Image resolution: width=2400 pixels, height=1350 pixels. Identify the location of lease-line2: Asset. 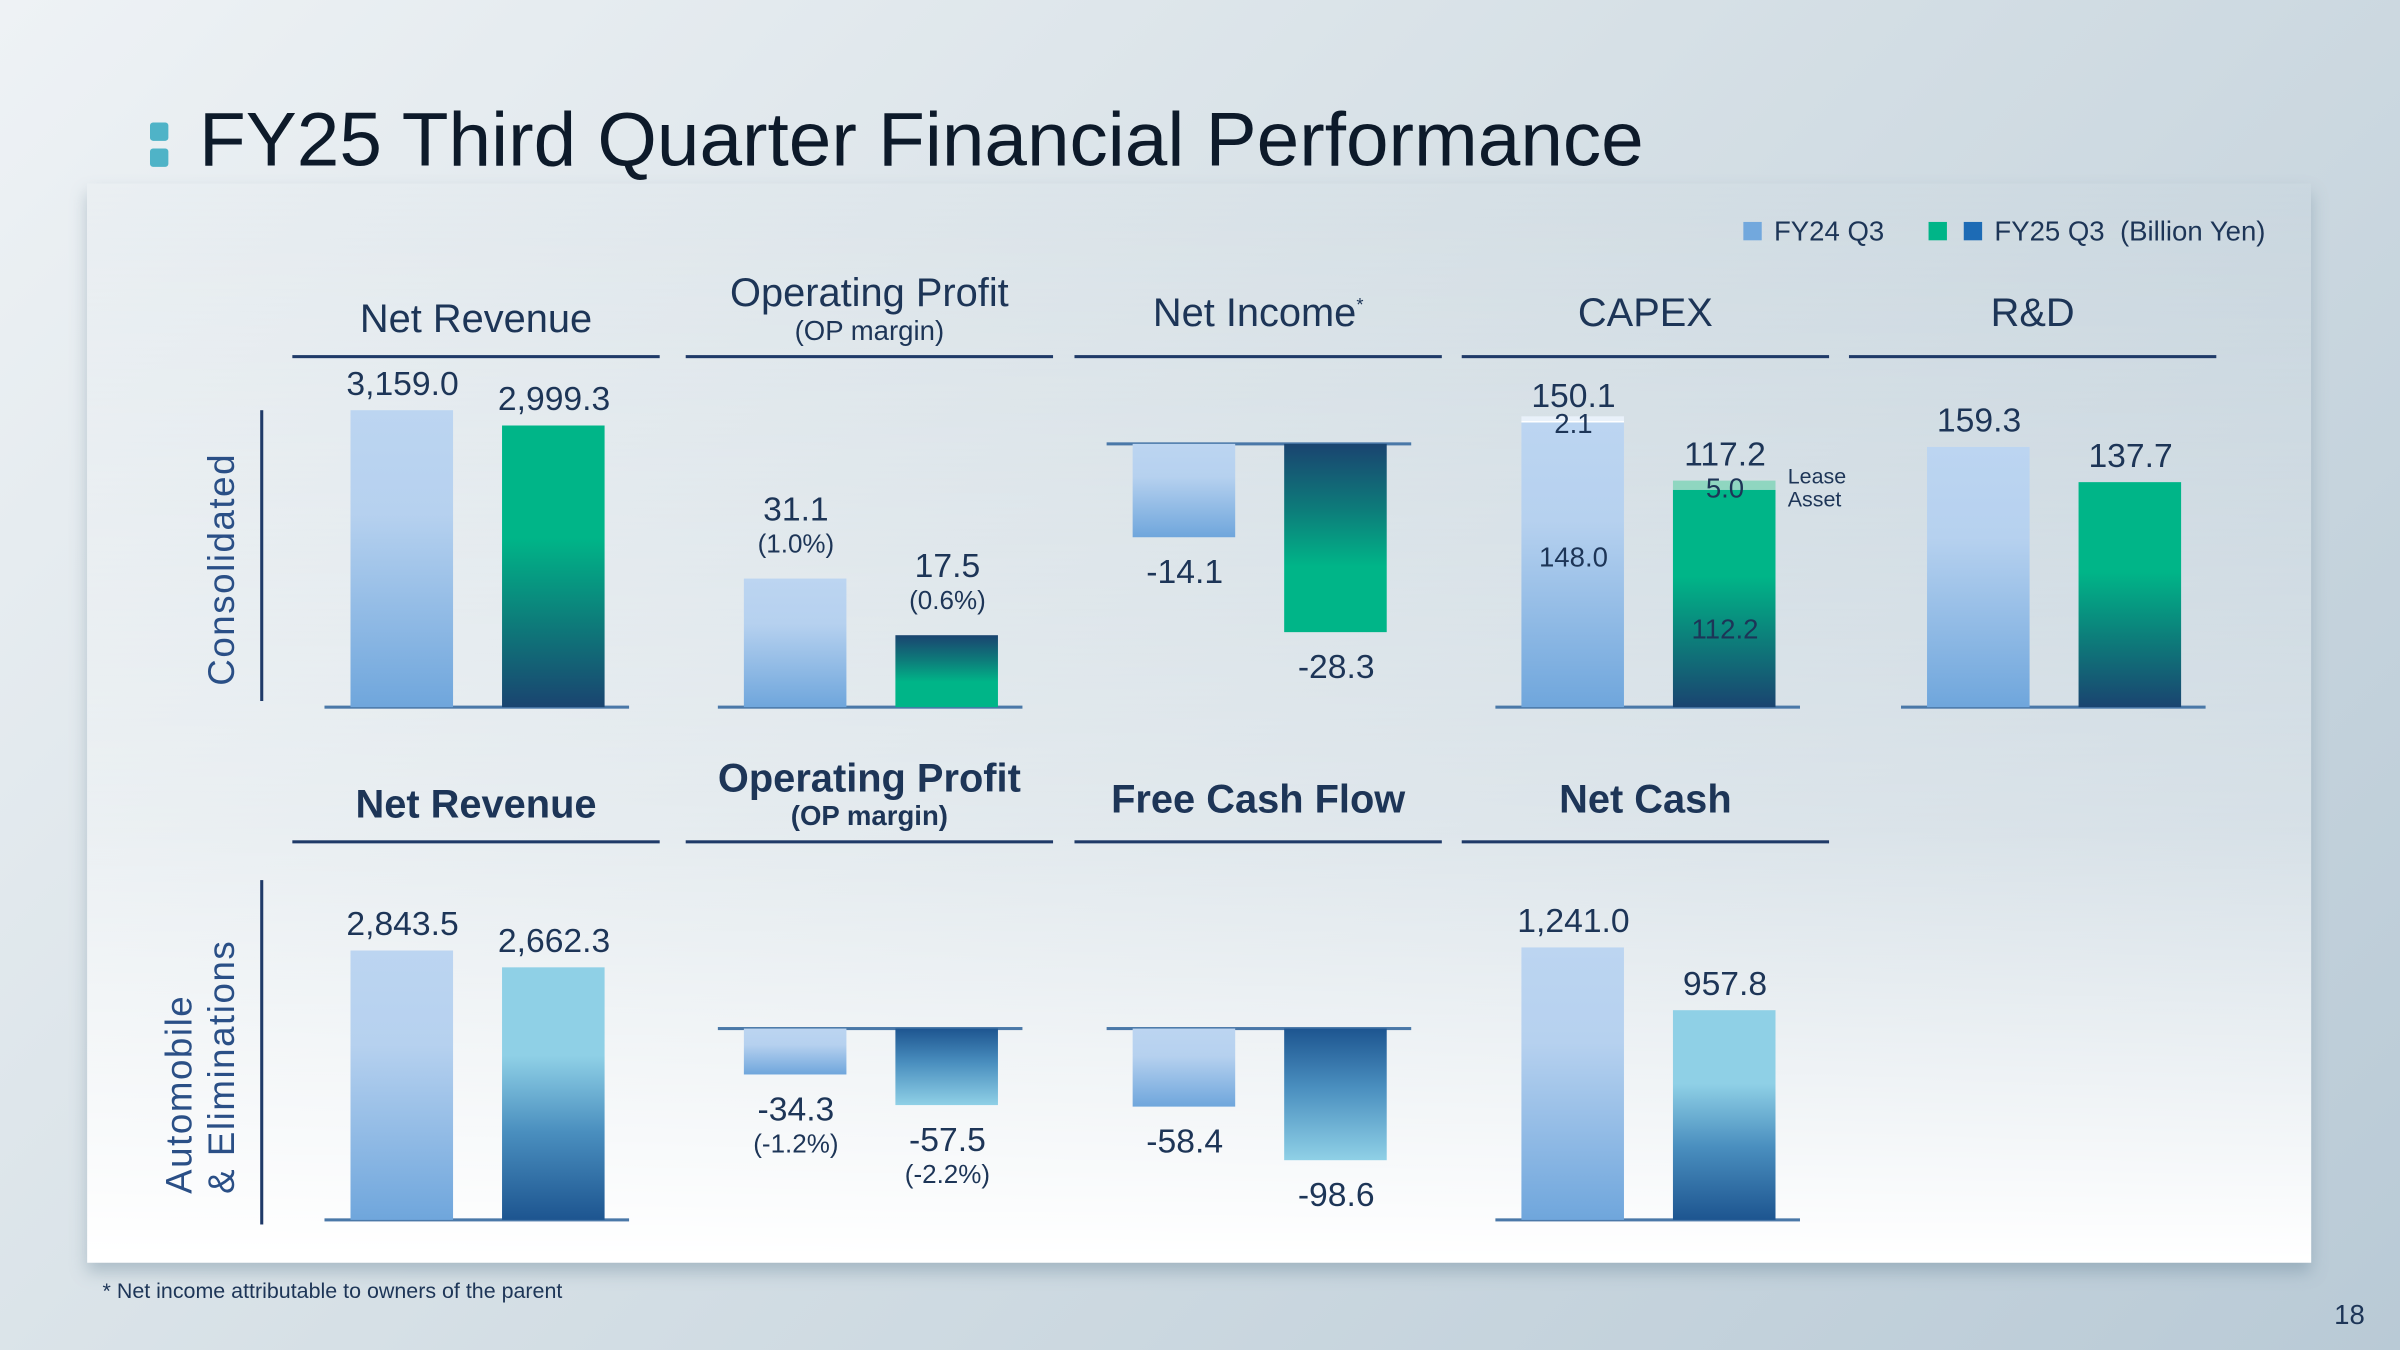
(1814, 499).